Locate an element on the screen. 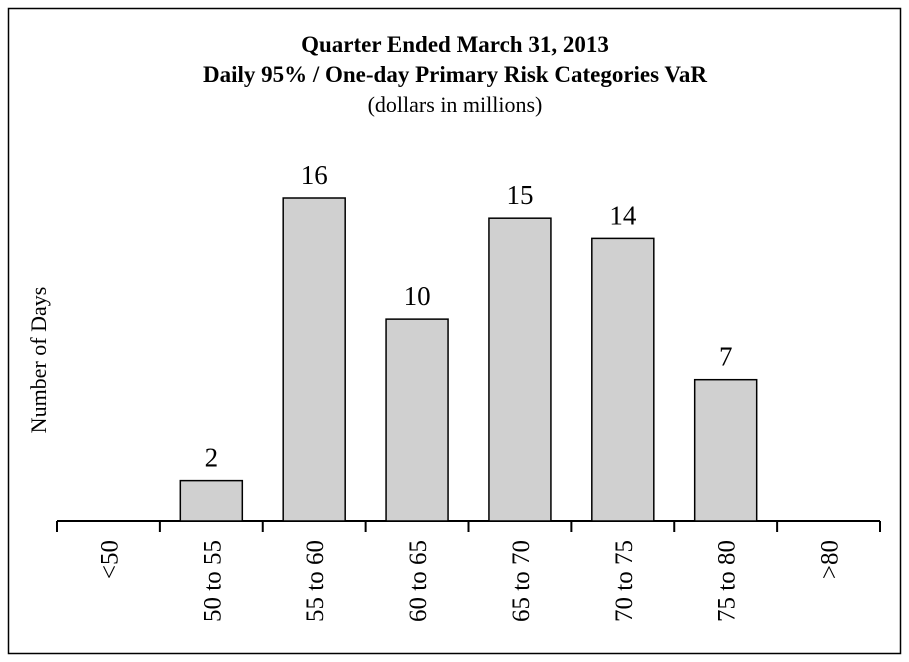 This screenshot has height=662, width=909. x-tick-label: >80 is located at coordinates (830, 559).